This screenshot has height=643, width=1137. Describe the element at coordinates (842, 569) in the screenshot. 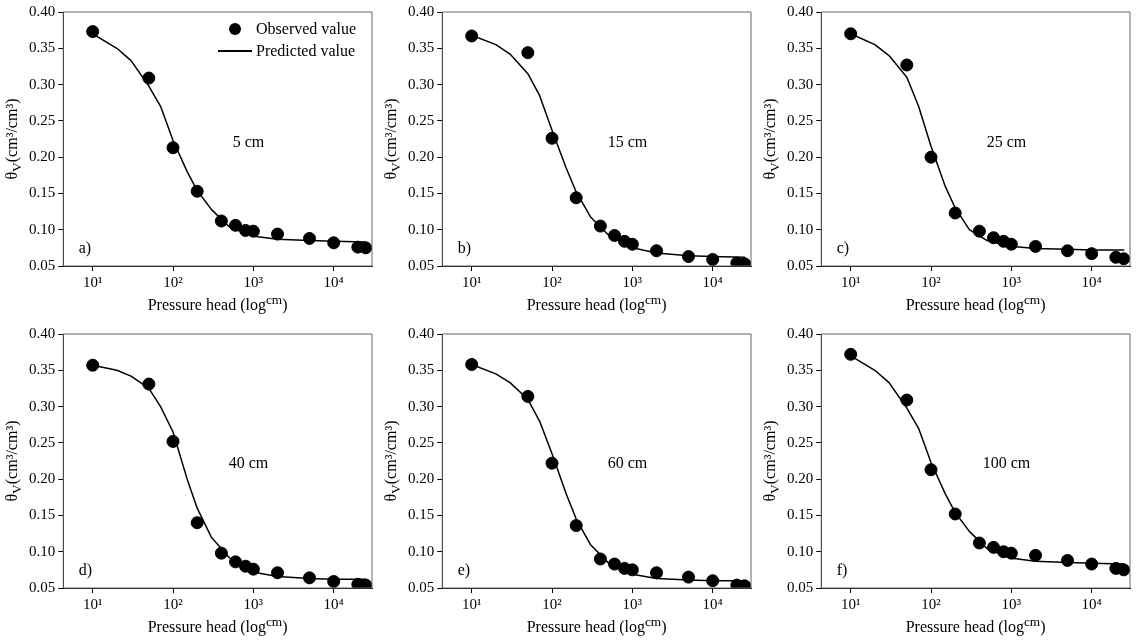

I see `annotation: f)` at that location.